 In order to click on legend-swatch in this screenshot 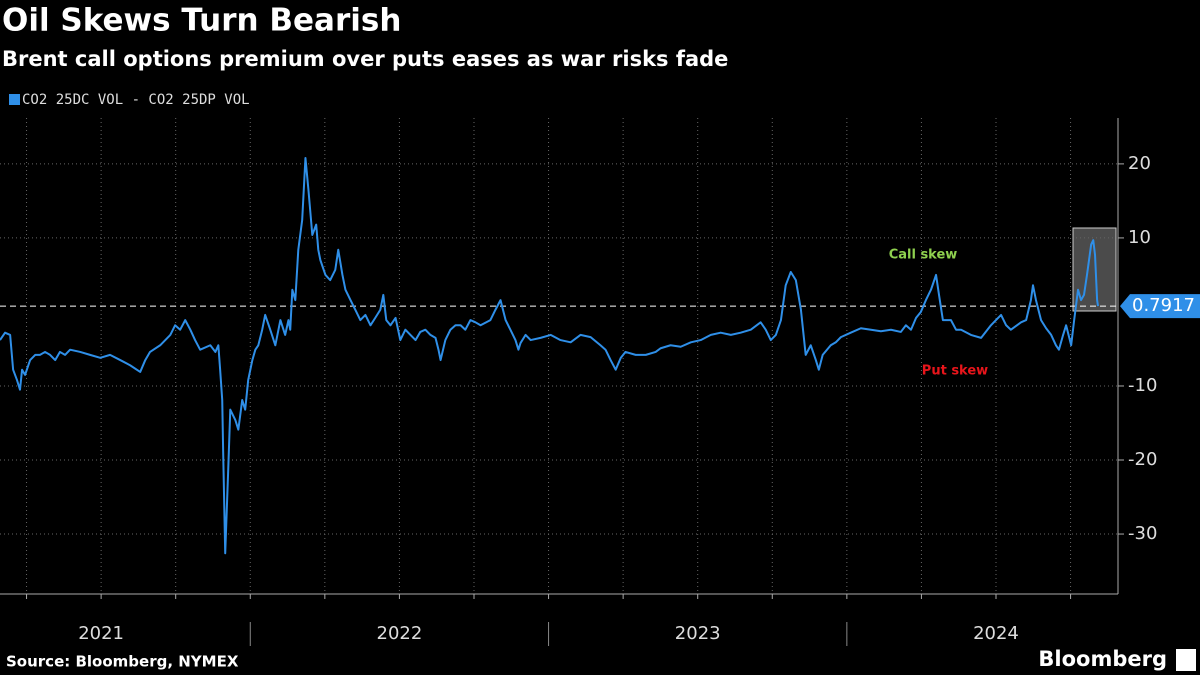, I will do `click(14, 99)`.